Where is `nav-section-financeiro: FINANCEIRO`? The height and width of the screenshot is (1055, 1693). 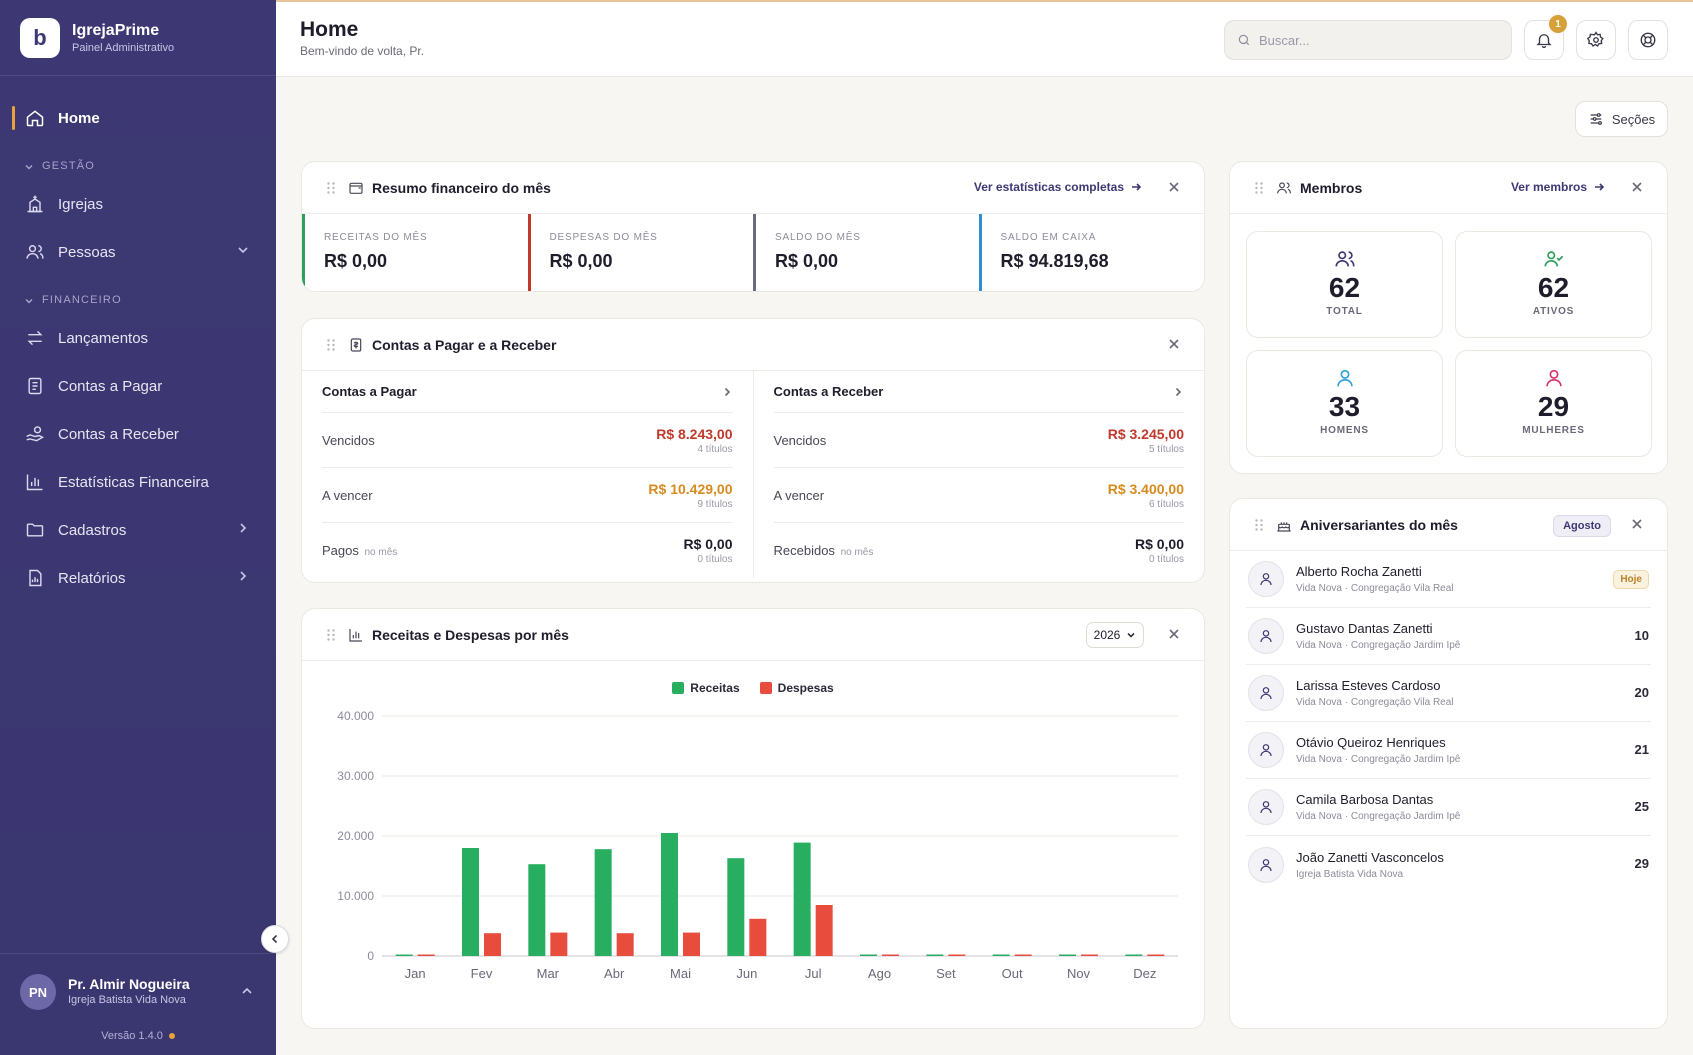
nav-section-financeiro: FINANCEIRO is located at coordinates (138, 295).